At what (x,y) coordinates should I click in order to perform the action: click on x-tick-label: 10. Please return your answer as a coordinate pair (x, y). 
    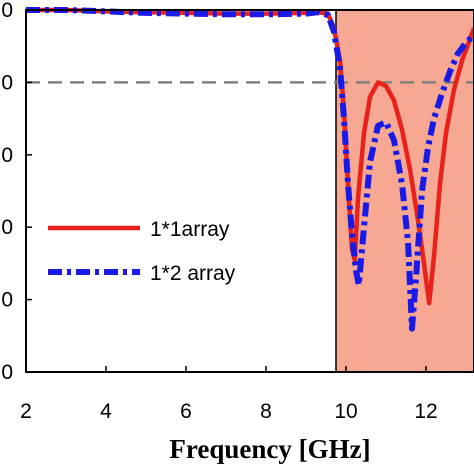
    Looking at the image, I should click on (345, 411).